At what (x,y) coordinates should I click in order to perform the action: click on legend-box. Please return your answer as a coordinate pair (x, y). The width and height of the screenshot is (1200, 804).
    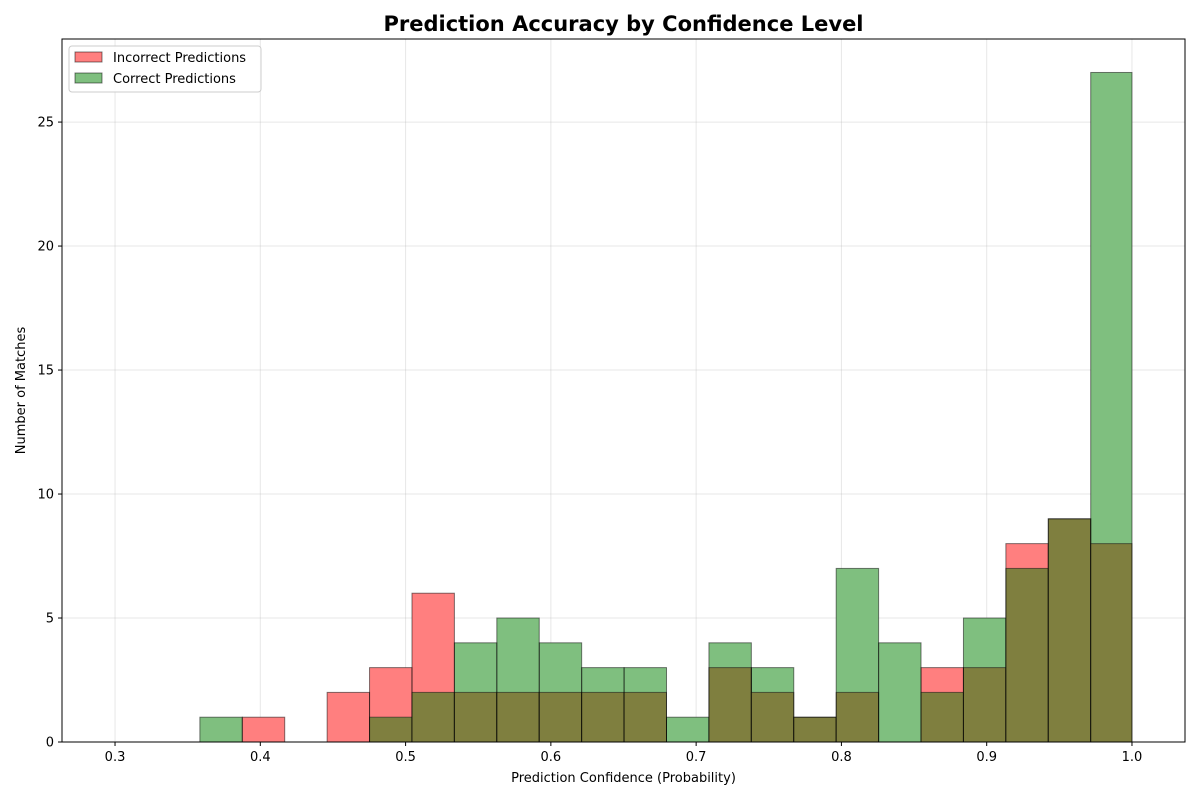
    Looking at the image, I should click on (165, 69).